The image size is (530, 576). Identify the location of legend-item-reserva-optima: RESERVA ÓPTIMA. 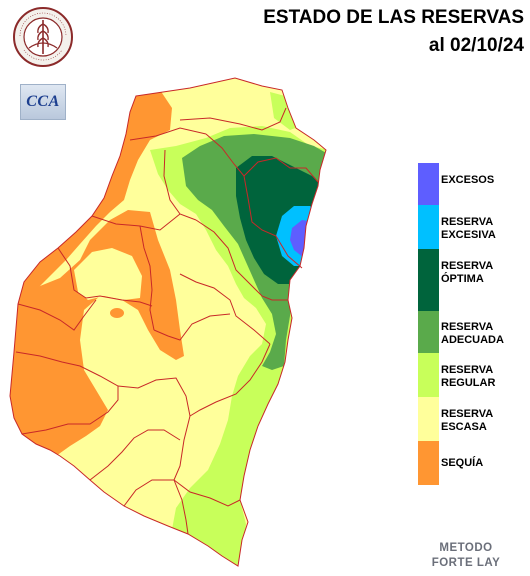
(473, 280).